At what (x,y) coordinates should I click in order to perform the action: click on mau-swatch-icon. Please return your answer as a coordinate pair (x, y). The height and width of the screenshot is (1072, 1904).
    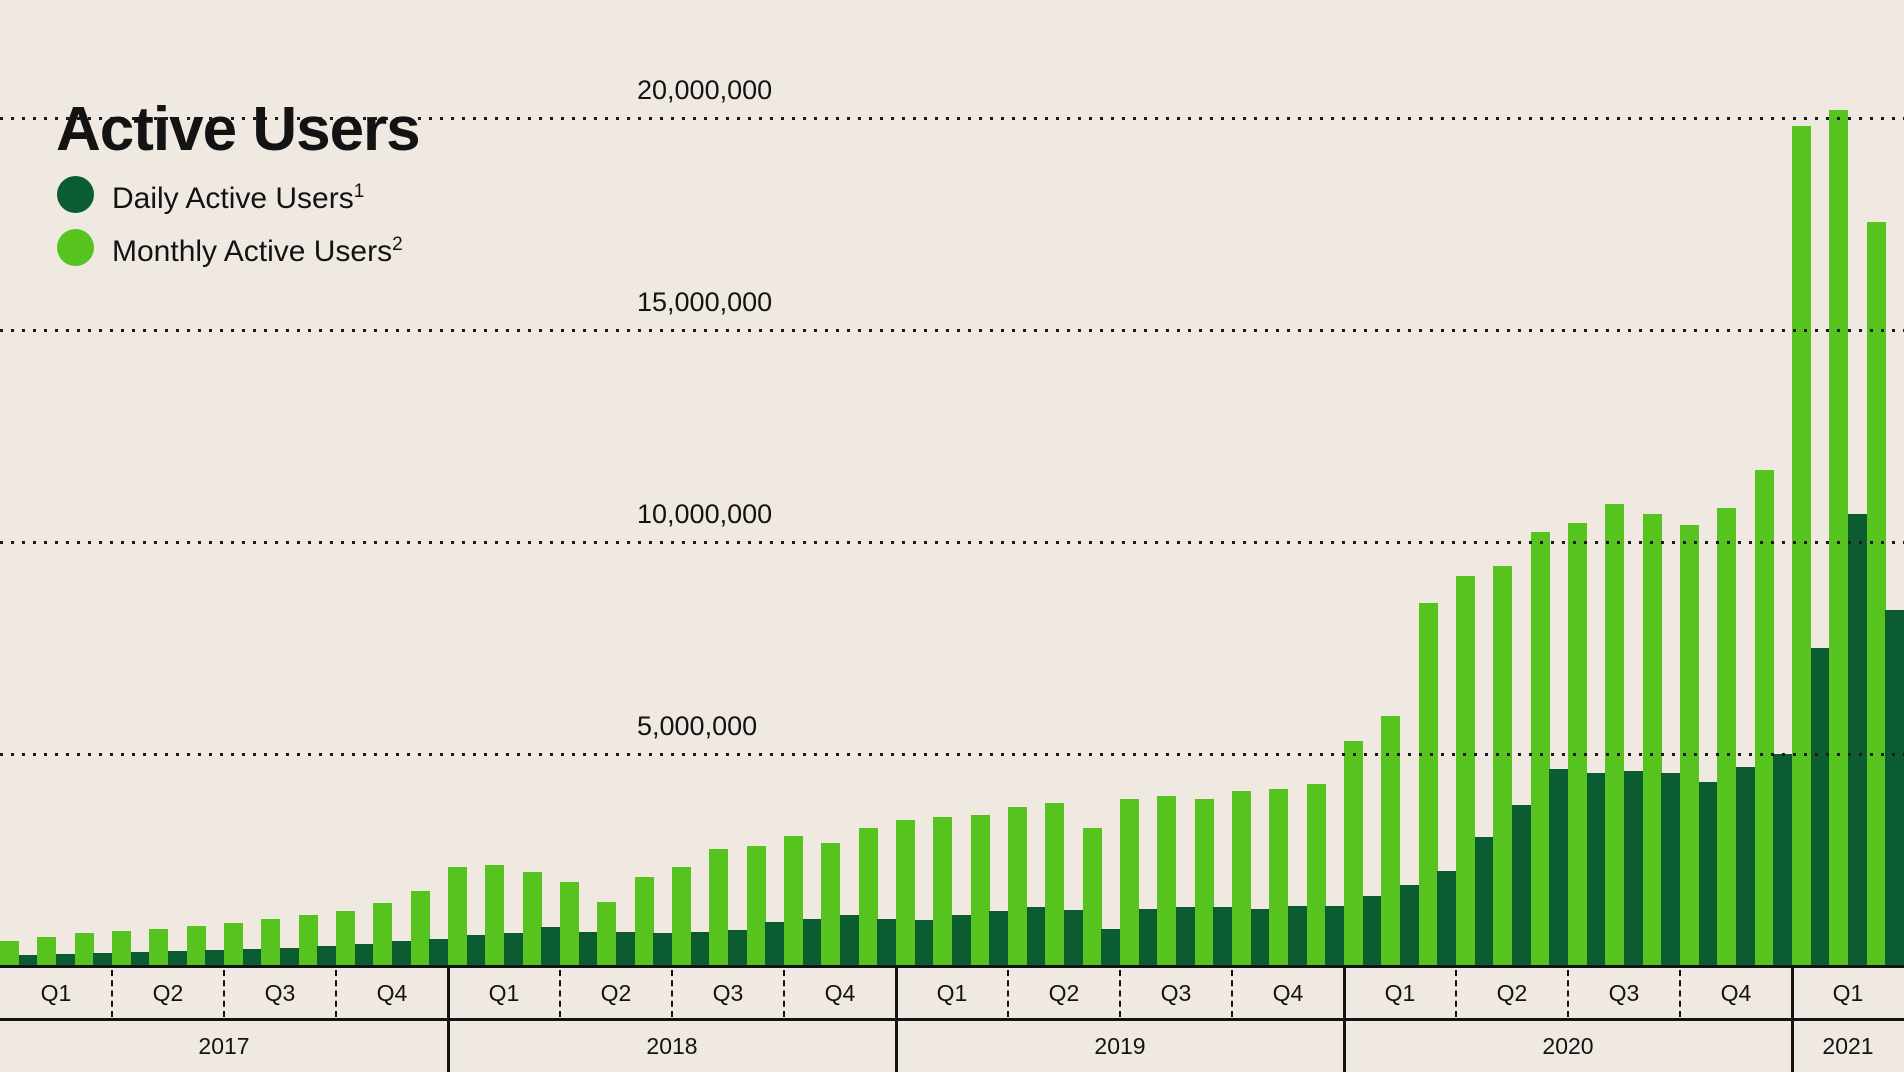
    Looking at the image, I should click on (75, 247).